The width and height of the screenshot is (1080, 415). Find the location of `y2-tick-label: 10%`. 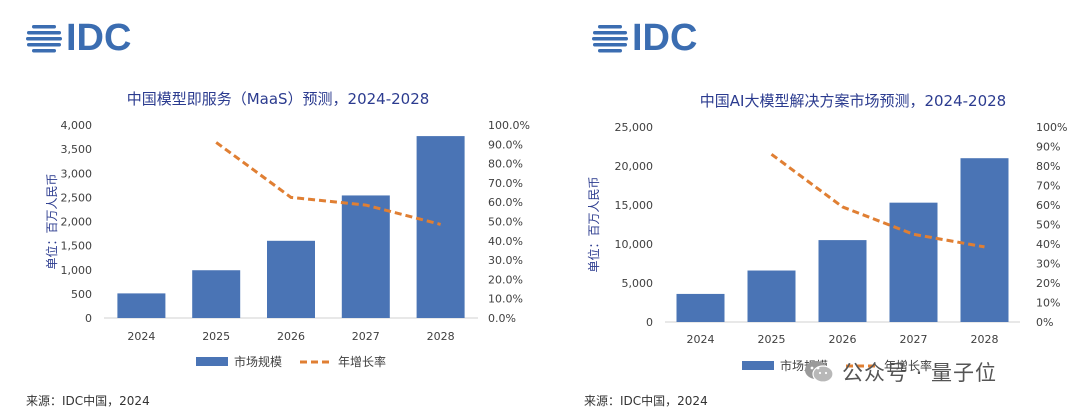

y2-tick-label: 10% is located at coordinates (1048, 303).